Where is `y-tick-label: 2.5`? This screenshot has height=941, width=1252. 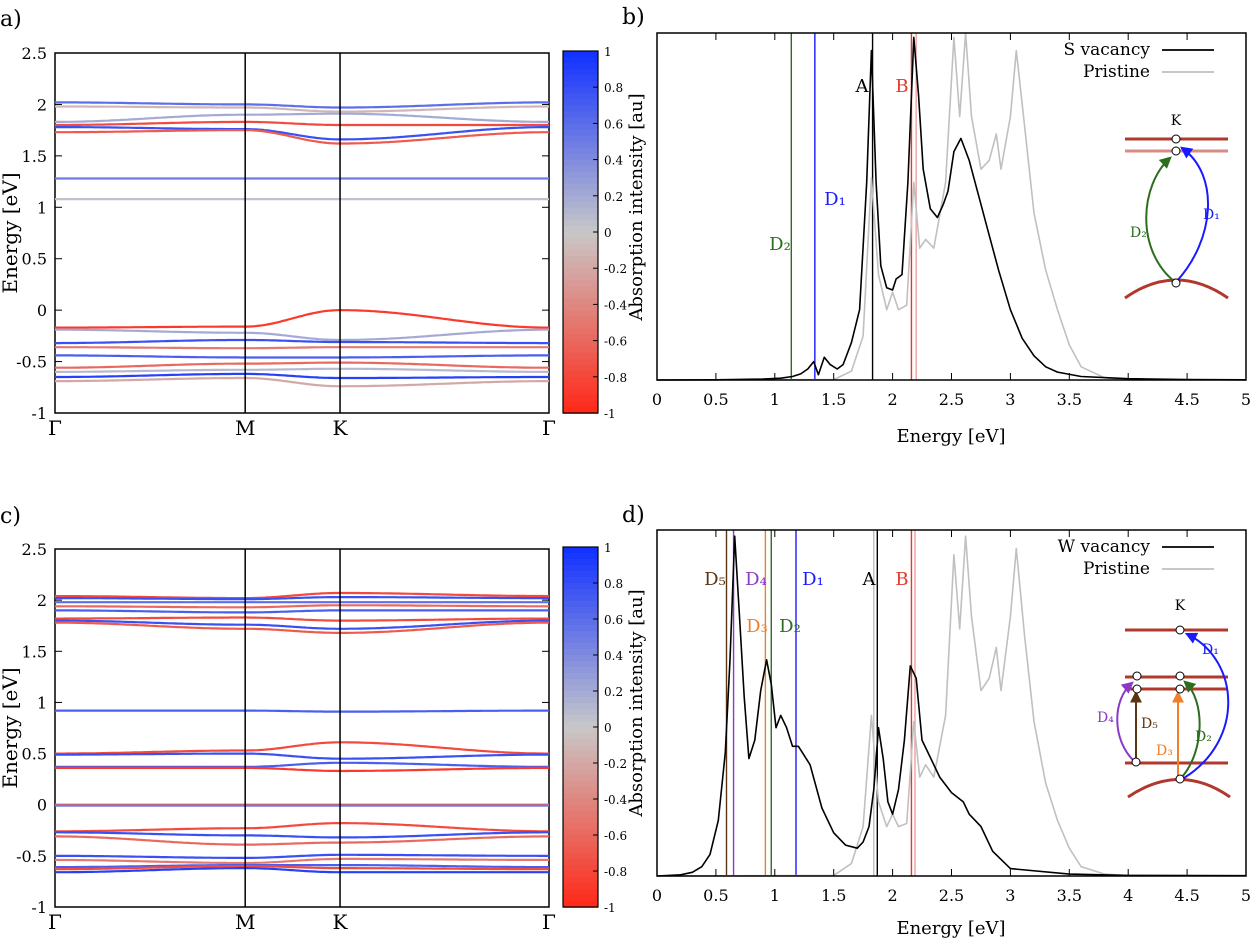 y-tick-label: 2.5 is located at coordinates (34, 549).